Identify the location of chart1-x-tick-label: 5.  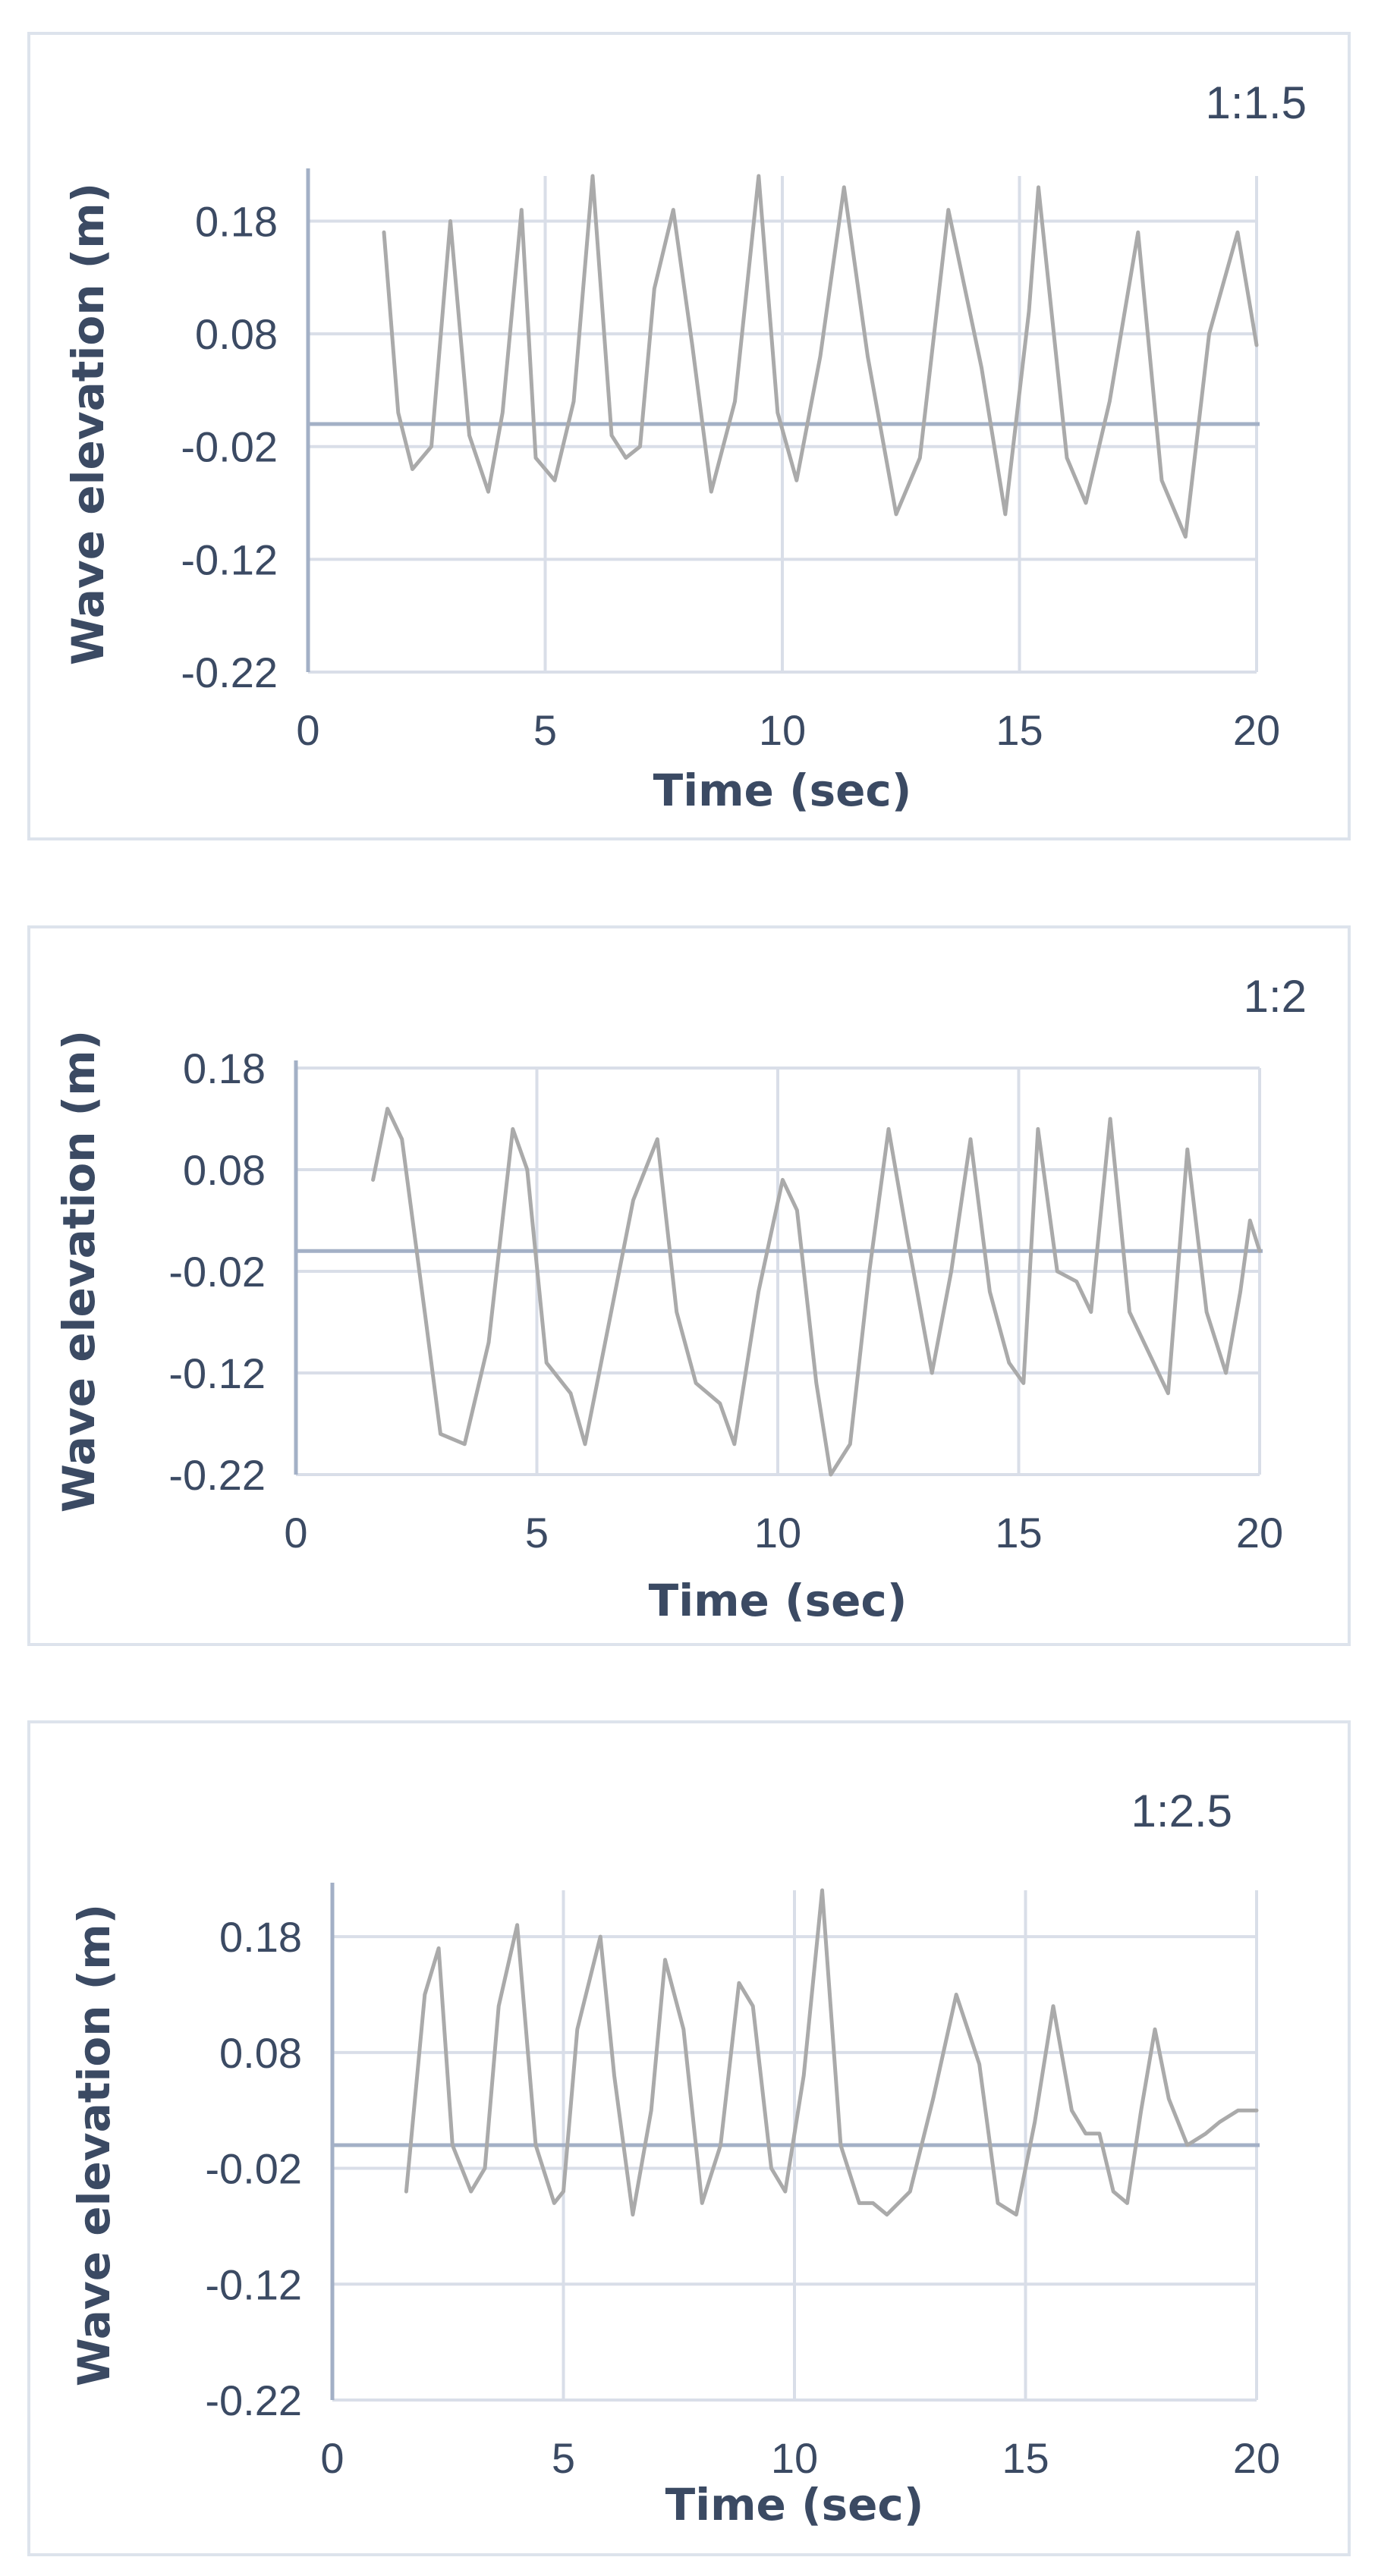
(545, 730).